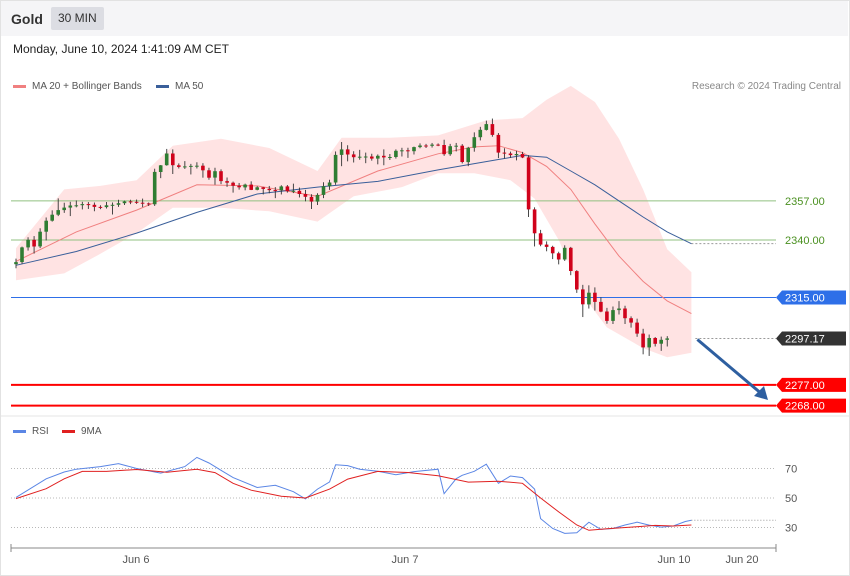  What do you see at coordinates (730, 367) in the screenshot?
I see `projection-arrow-line` at bounding box center [730, 367].